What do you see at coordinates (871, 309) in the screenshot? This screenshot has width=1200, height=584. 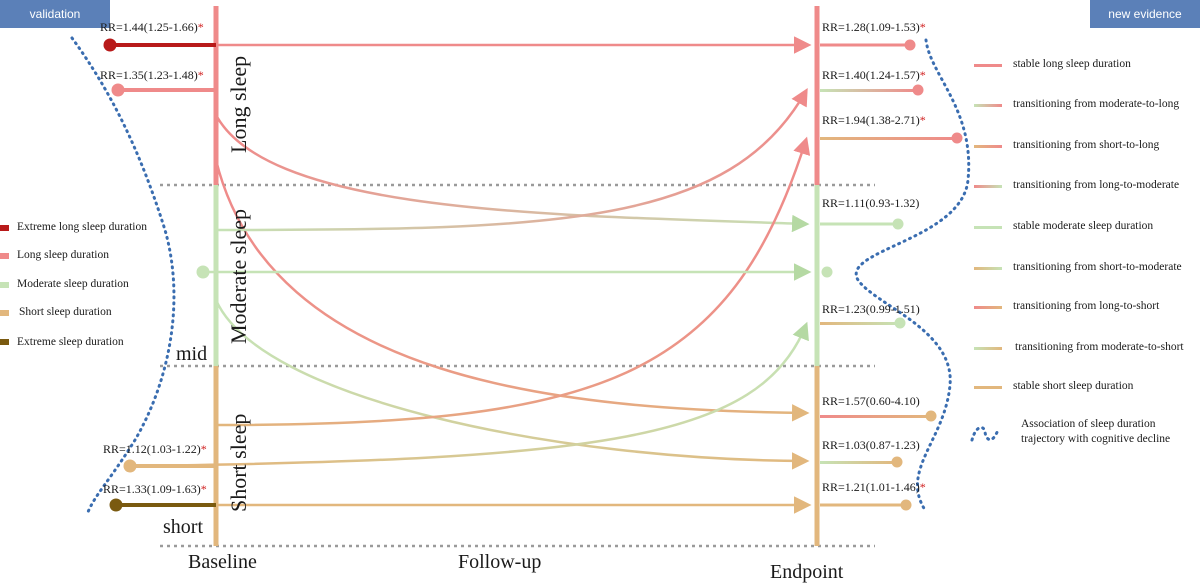 I see `endpoint-rr-5: RR=1.23(0.99-1.51)` at bounding box center [871, 309].